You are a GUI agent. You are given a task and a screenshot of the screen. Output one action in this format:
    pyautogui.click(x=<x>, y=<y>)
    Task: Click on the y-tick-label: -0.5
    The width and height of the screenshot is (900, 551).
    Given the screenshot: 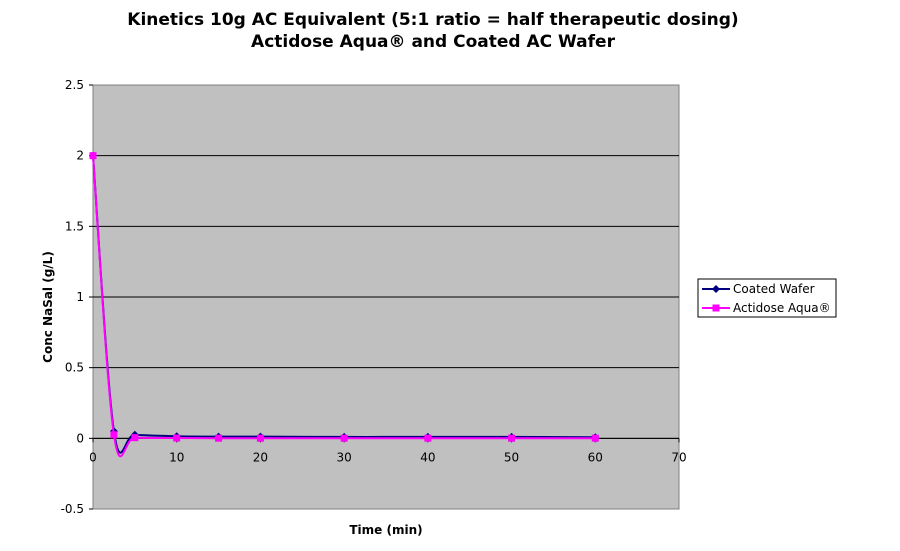 What is the action you would take?
    pyautogui.click(x=72, y=509)
    